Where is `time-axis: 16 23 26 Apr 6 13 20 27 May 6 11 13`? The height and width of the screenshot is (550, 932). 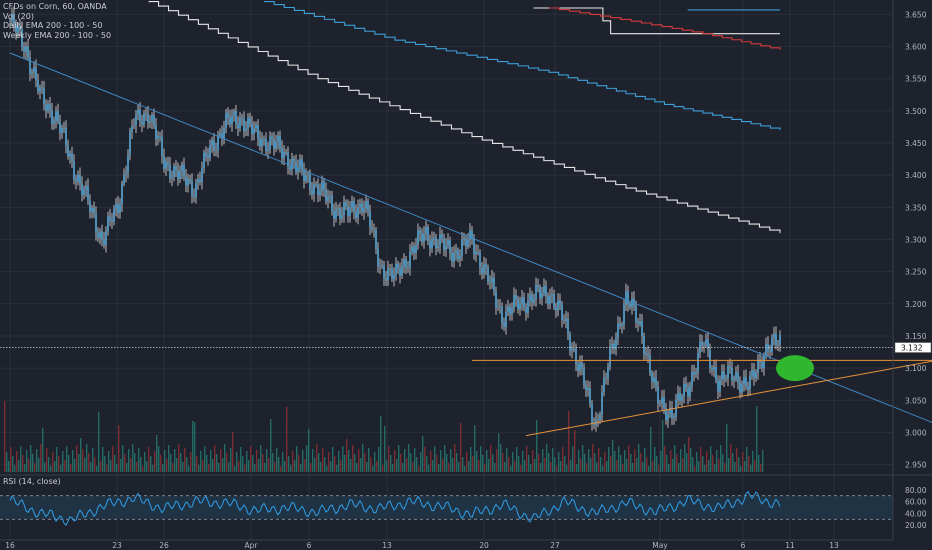 time-axis: 16 23 26 Apr 6 13 20 27 May 6 11 13 is located at coordinates (446, 544).